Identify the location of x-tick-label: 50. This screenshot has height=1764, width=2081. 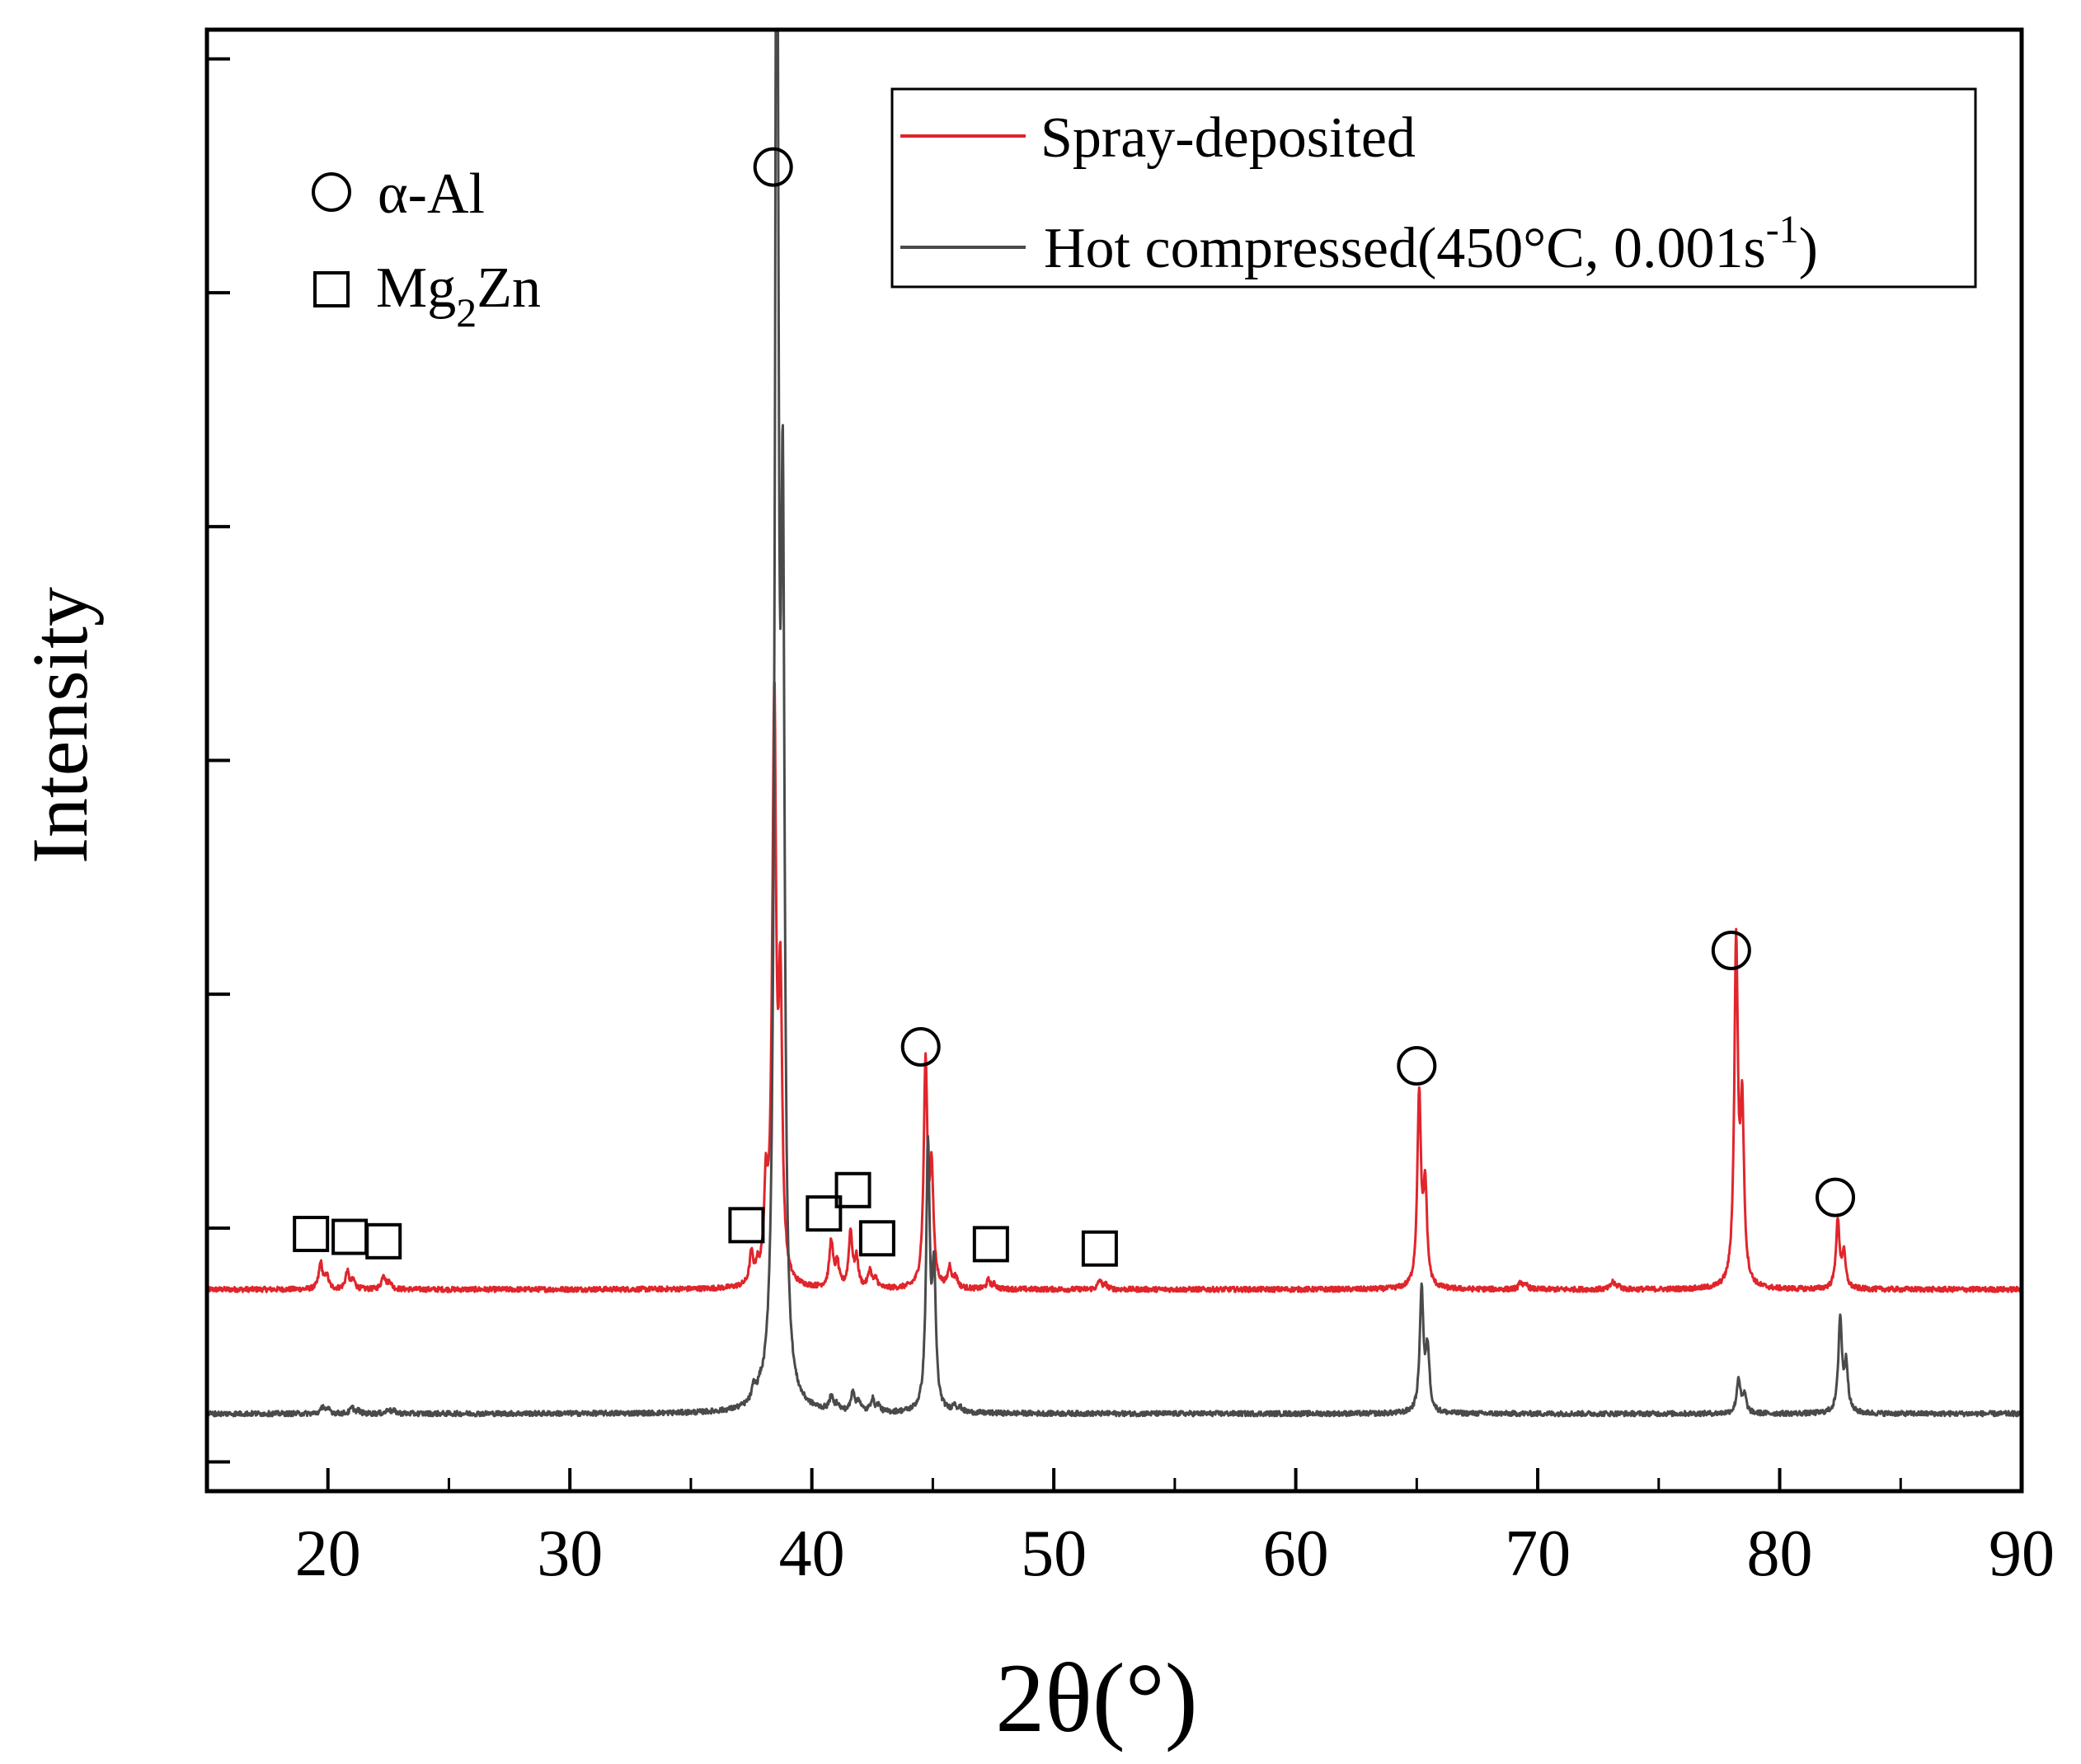
(1054, 1554).